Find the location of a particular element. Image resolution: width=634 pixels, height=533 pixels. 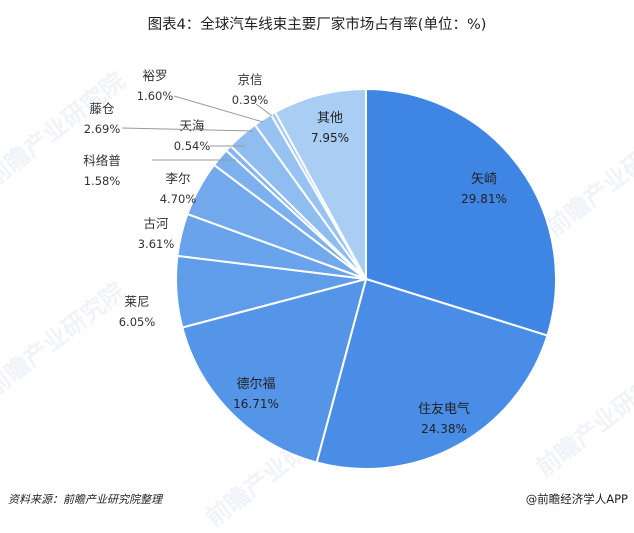

slice-value-label: 29.81% is located at coordinates (484, 199).